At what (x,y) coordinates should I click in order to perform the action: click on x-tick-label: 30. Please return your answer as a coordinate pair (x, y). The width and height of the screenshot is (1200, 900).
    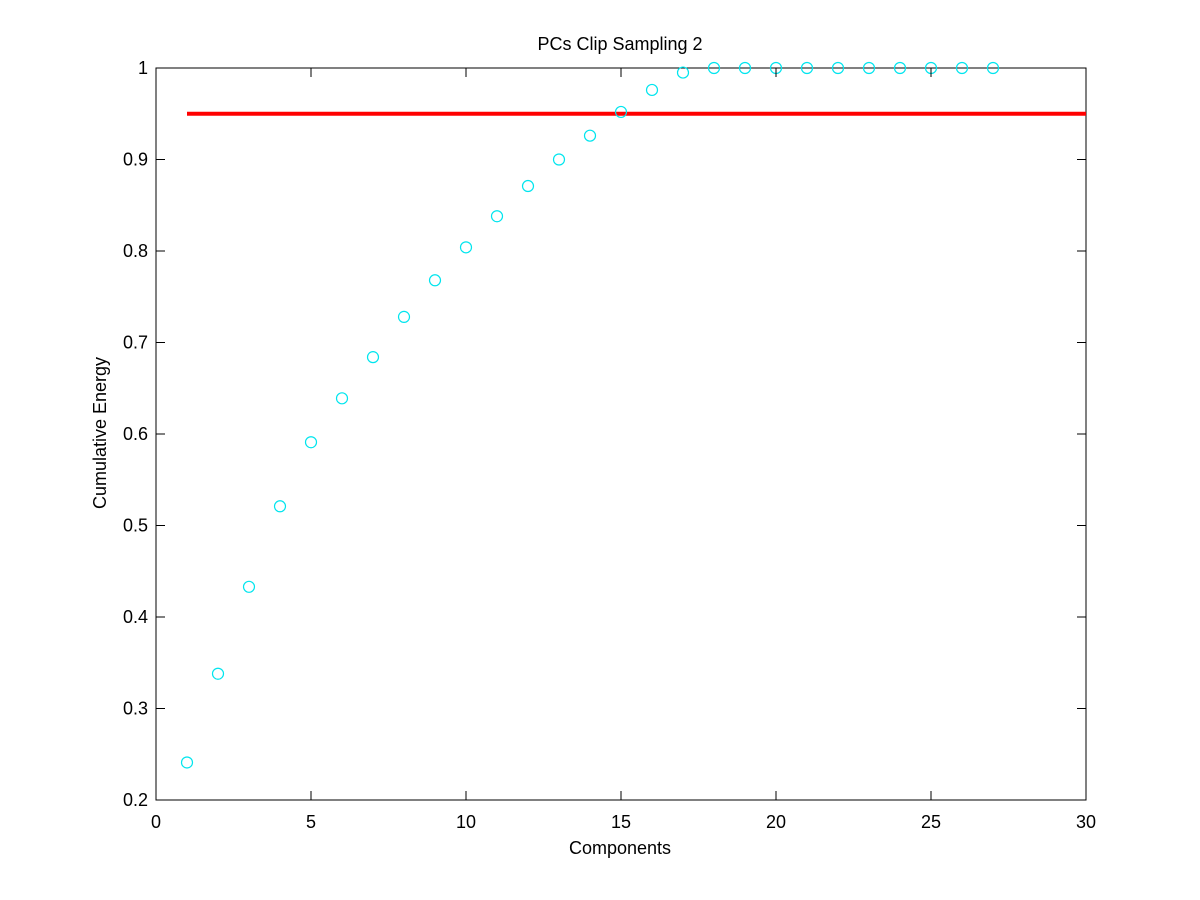
    Looking at the image, I should click on (1086, 822).